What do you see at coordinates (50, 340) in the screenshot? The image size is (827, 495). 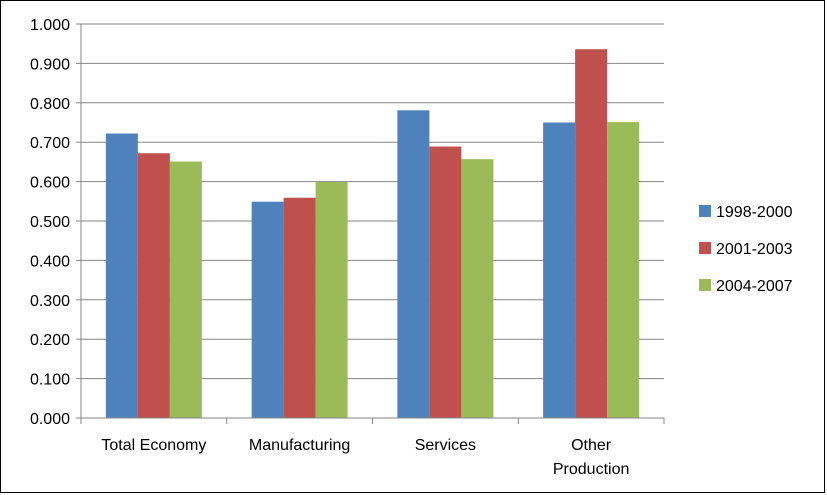 I see `y-tick-label: 0.200` at bounding box center [50, 340].